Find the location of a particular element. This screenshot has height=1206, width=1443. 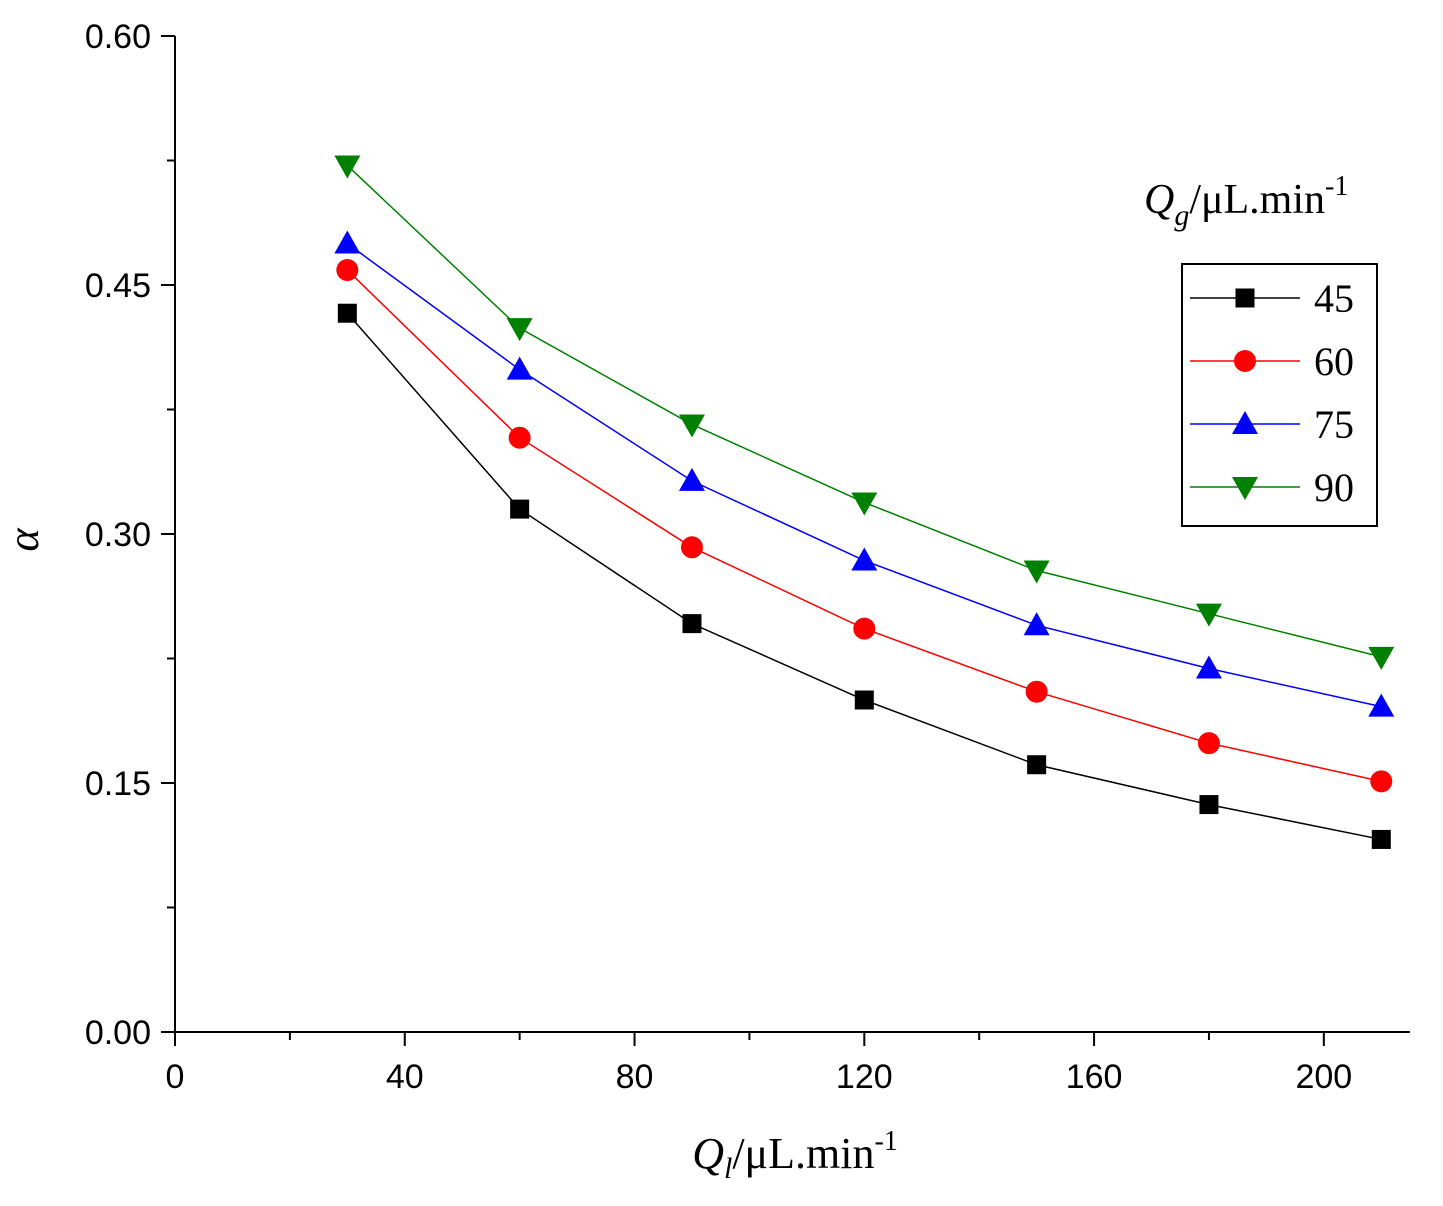

x-tick-label: 80 is located at coordinates (635, 1077).